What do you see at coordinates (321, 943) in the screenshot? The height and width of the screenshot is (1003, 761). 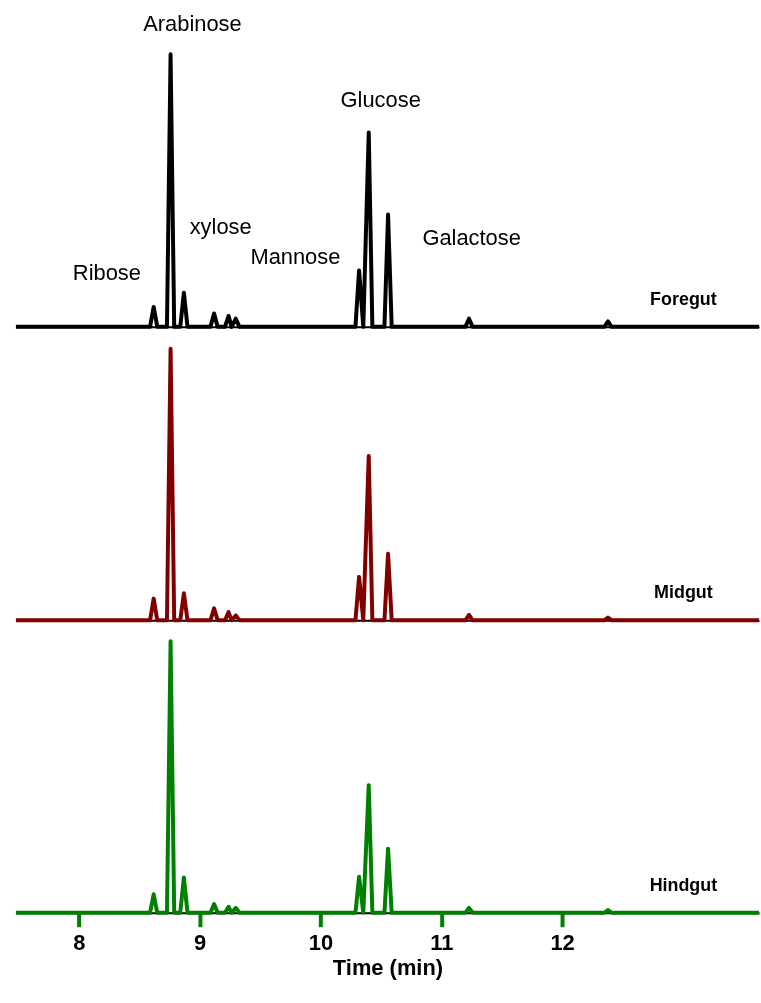 I see `x-tick-label: 10` at bounding box center [321, 943].